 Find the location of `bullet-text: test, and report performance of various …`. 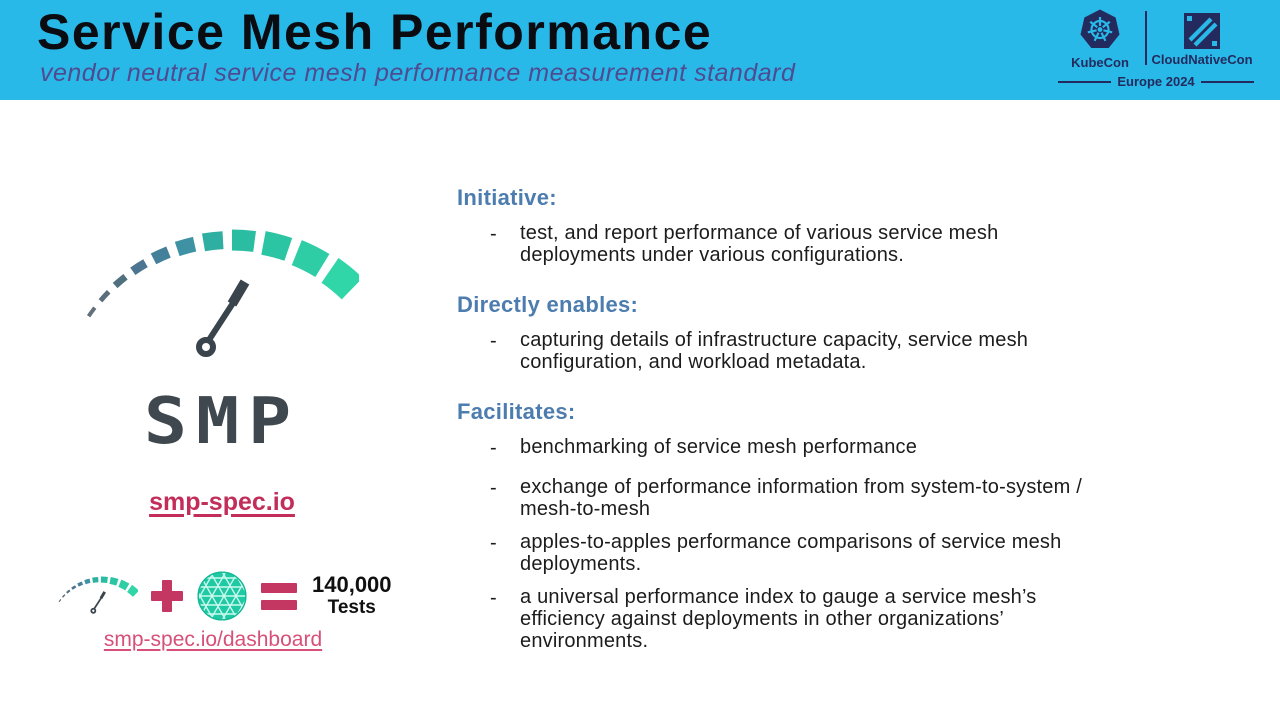

bullet-text: test, and report performance of various … is located at coordinates (759, 244).